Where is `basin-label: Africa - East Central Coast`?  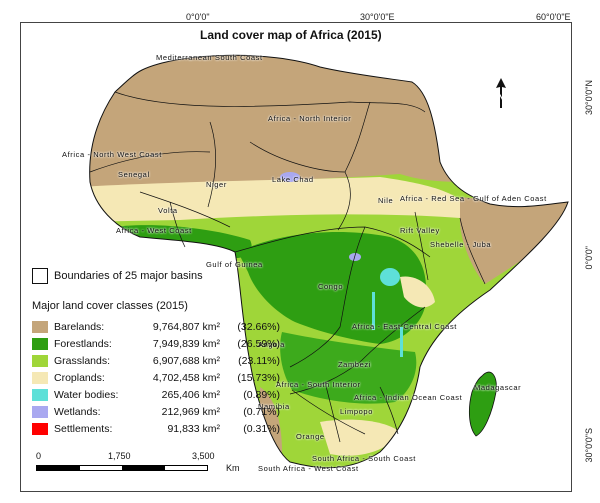 basin-label: Africa - East Central Coast is located at coordinates (404, 326).